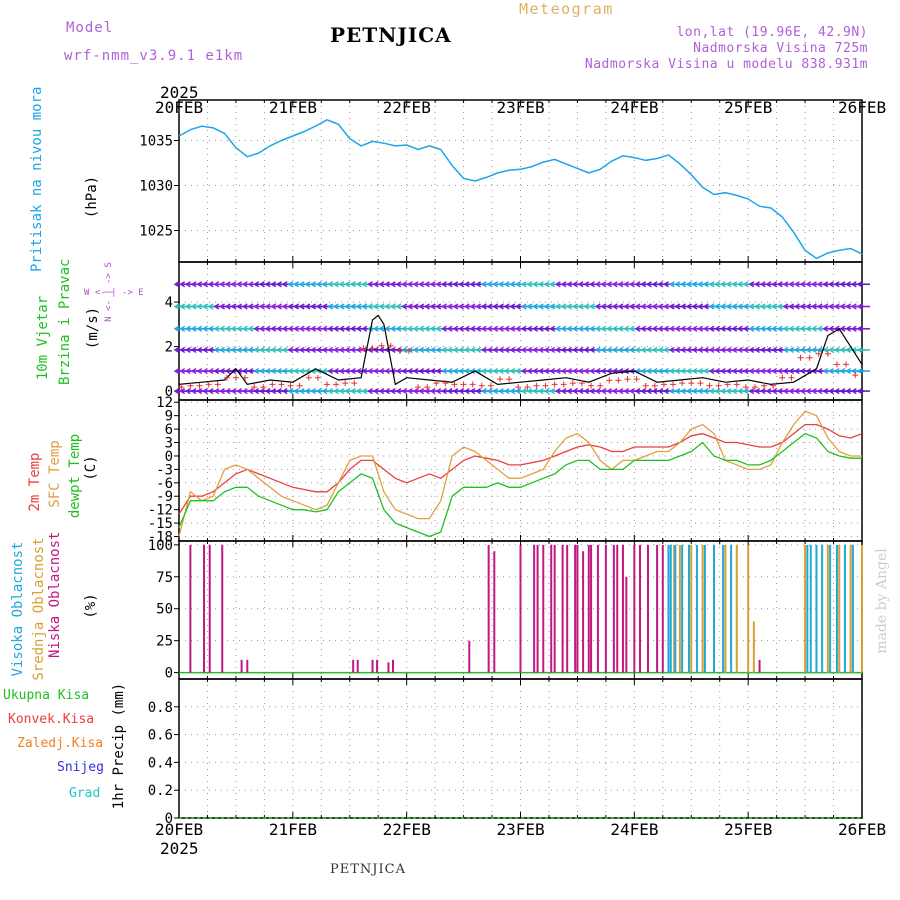 The width and height of the screenshot is (900, 900). What do you see at coordinates (164, 470) in the screenshot?
I see `y-tick-label: -3` at bounding box center [164, 470].